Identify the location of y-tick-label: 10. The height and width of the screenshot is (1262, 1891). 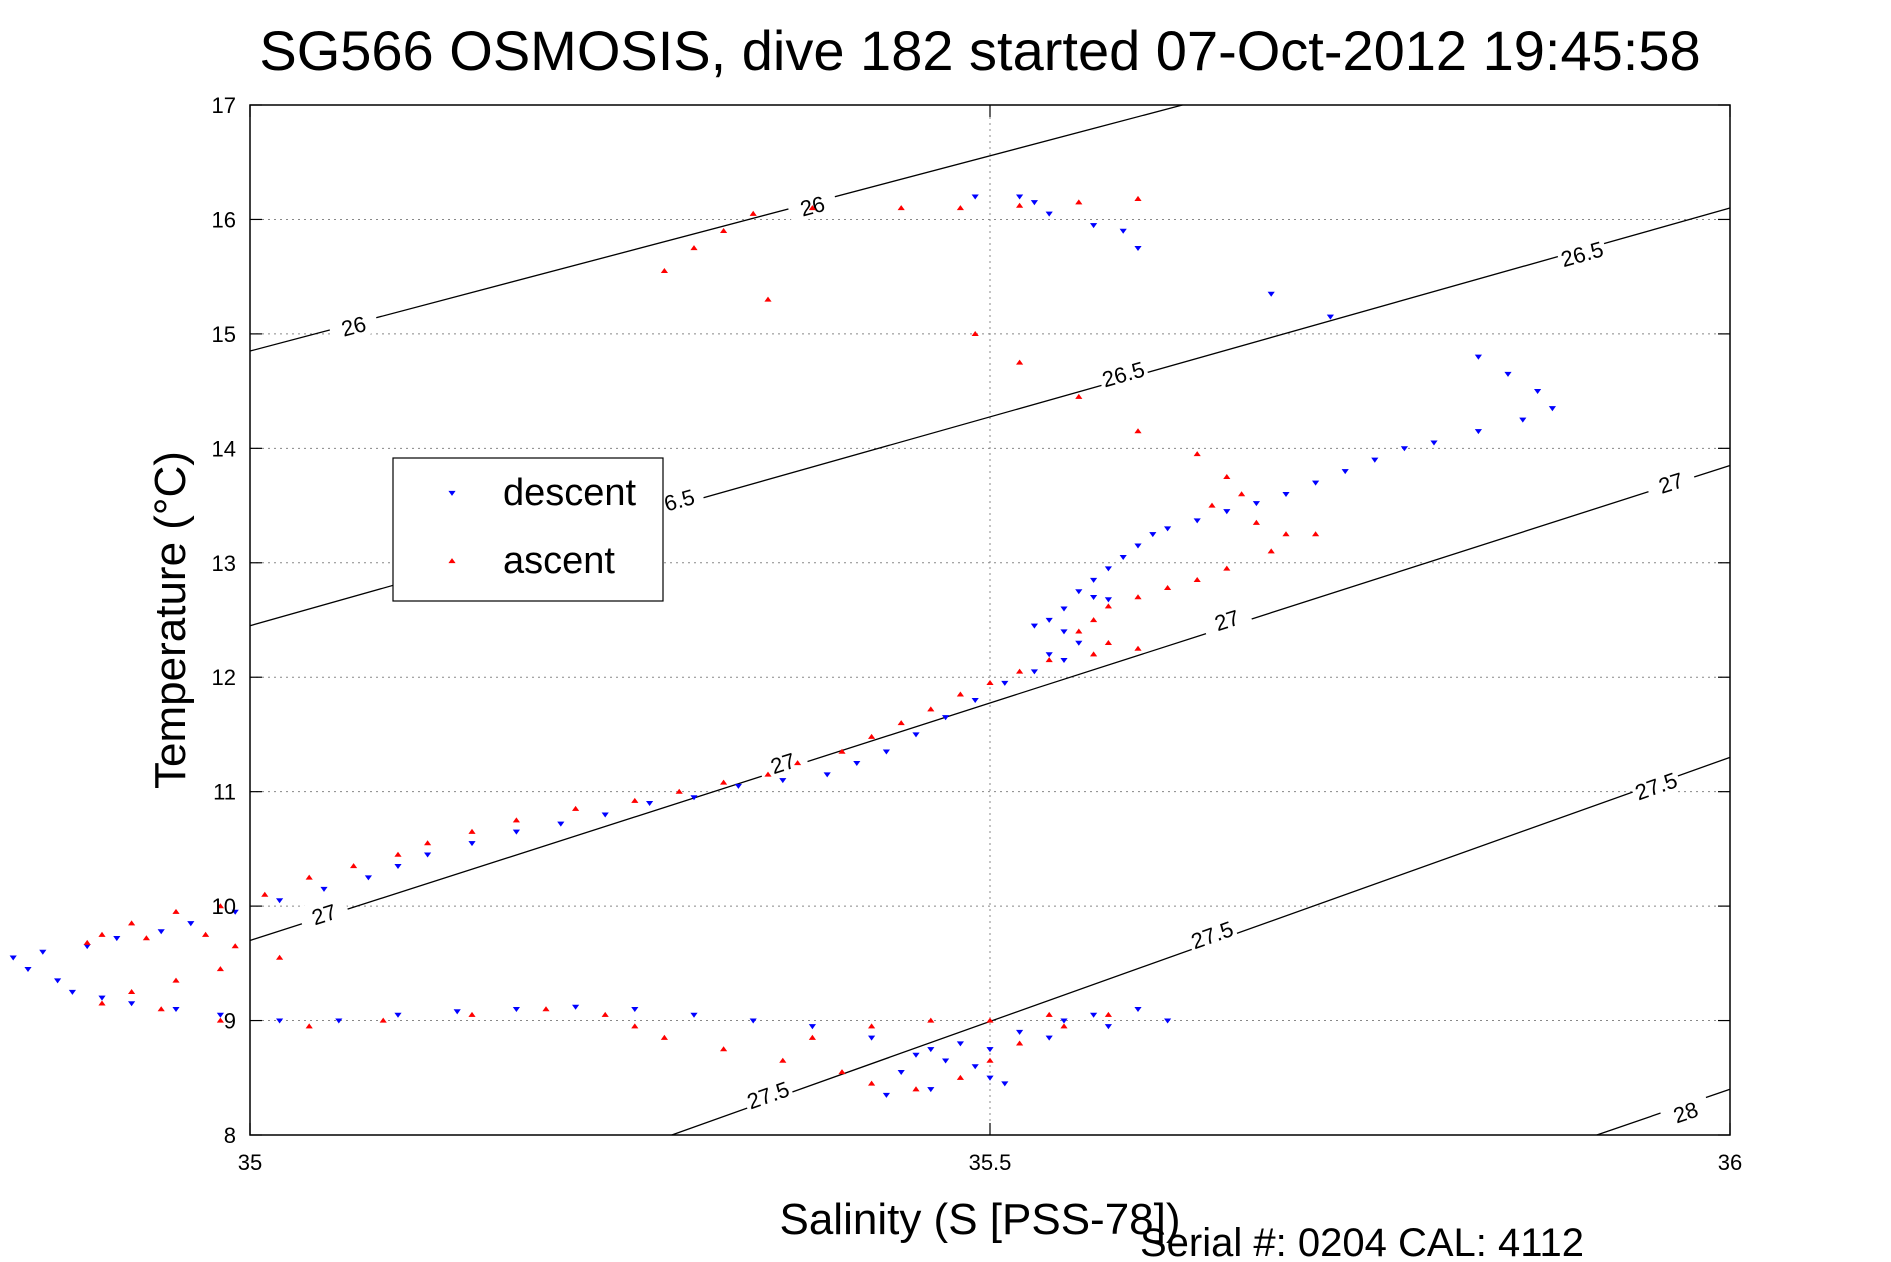
(224, 906).